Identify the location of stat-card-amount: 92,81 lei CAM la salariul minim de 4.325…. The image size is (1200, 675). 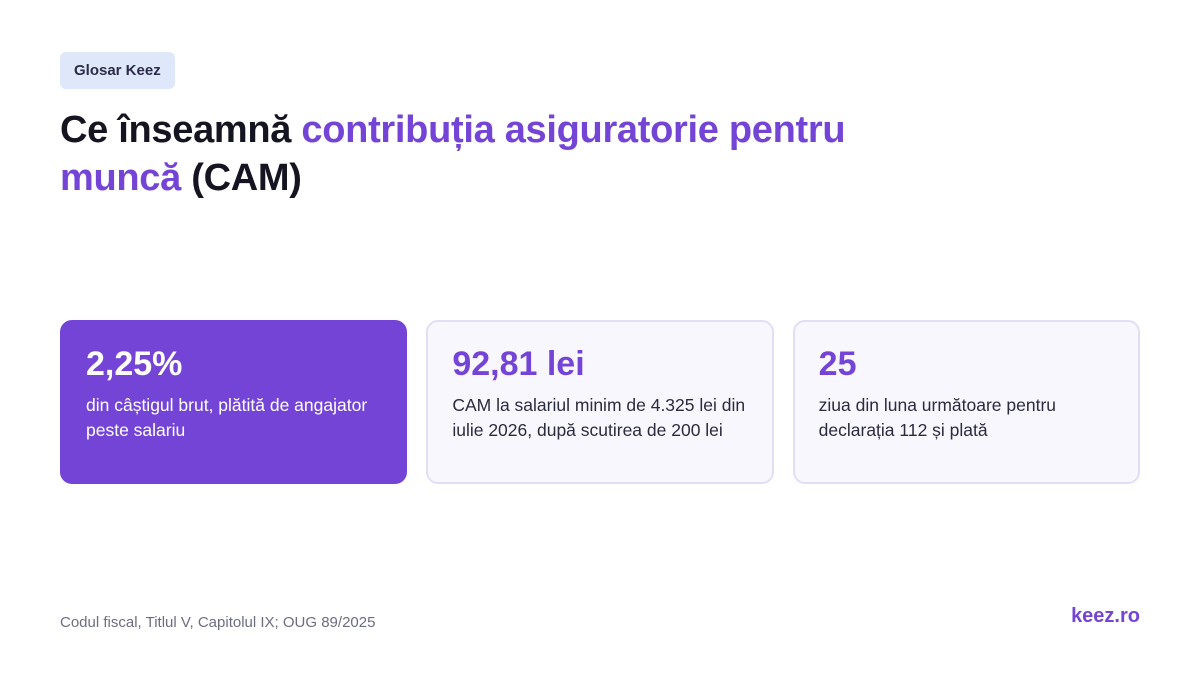
(600, 402).